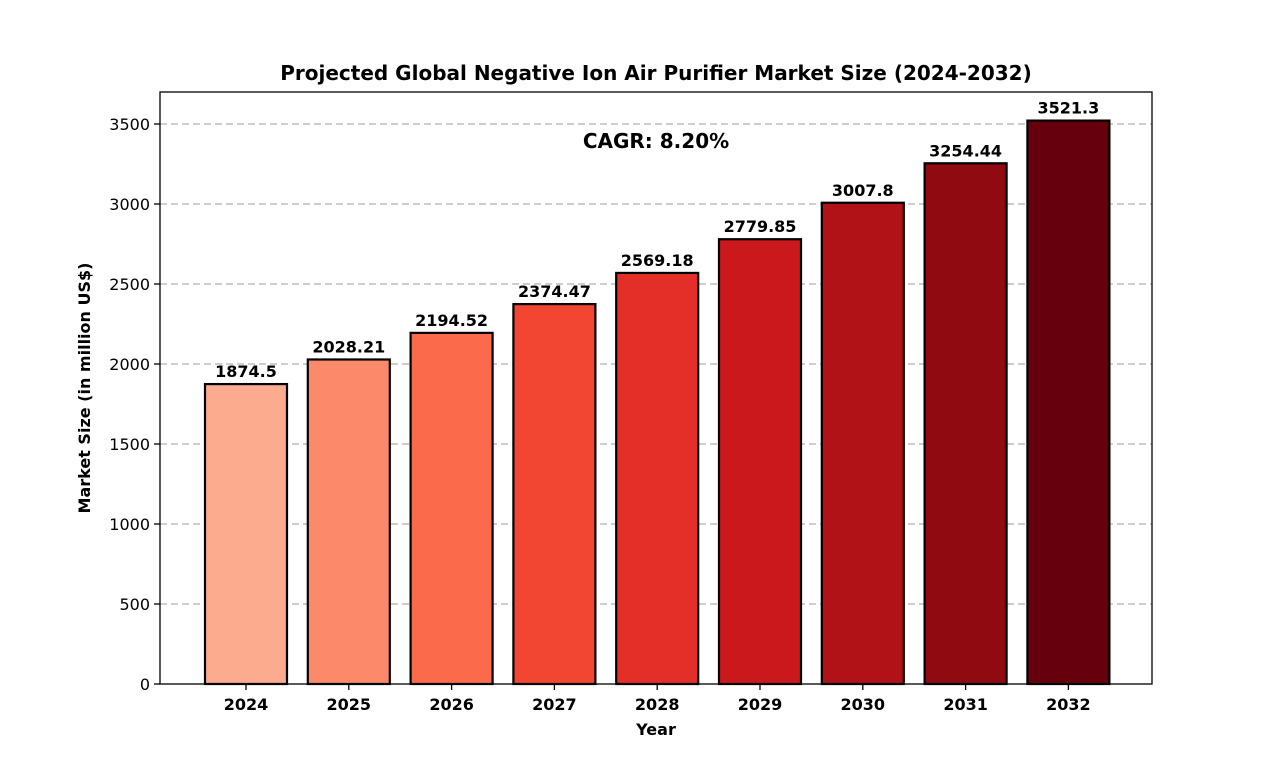 The image size is (1280, 768). What do you see at coordinates (129, 124) in the screenshot?
I see `y-tick-label: 3500` at bounding box center [129, 124].